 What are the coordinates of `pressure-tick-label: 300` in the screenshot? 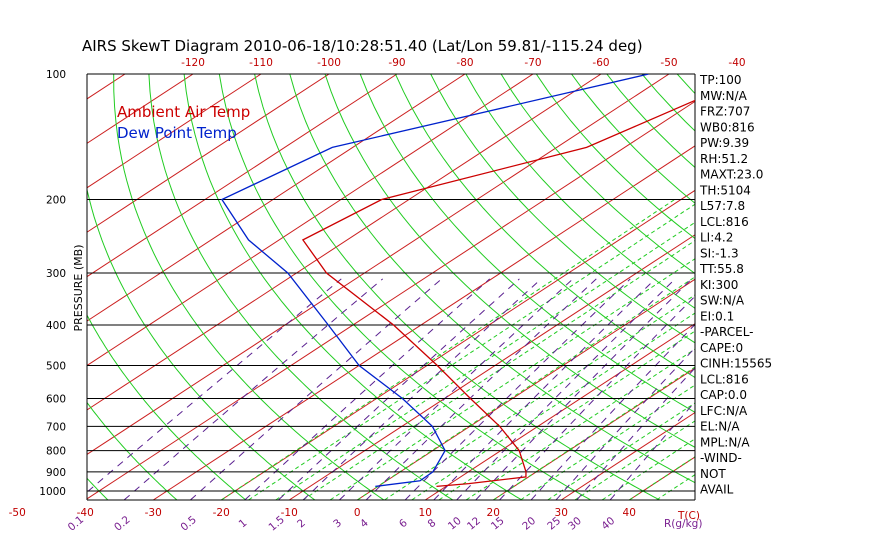 It's located at (56, 274).